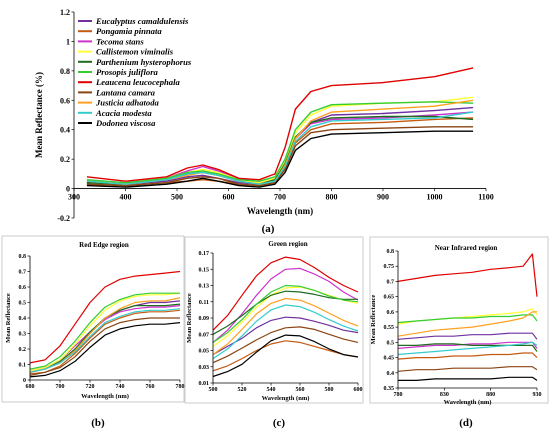 This screenshot has width=550, height=432. What do you see at coordinates (242, 390) in the screenshot?
I see `x-tick-label: 520` at bounding box center [242, 390].